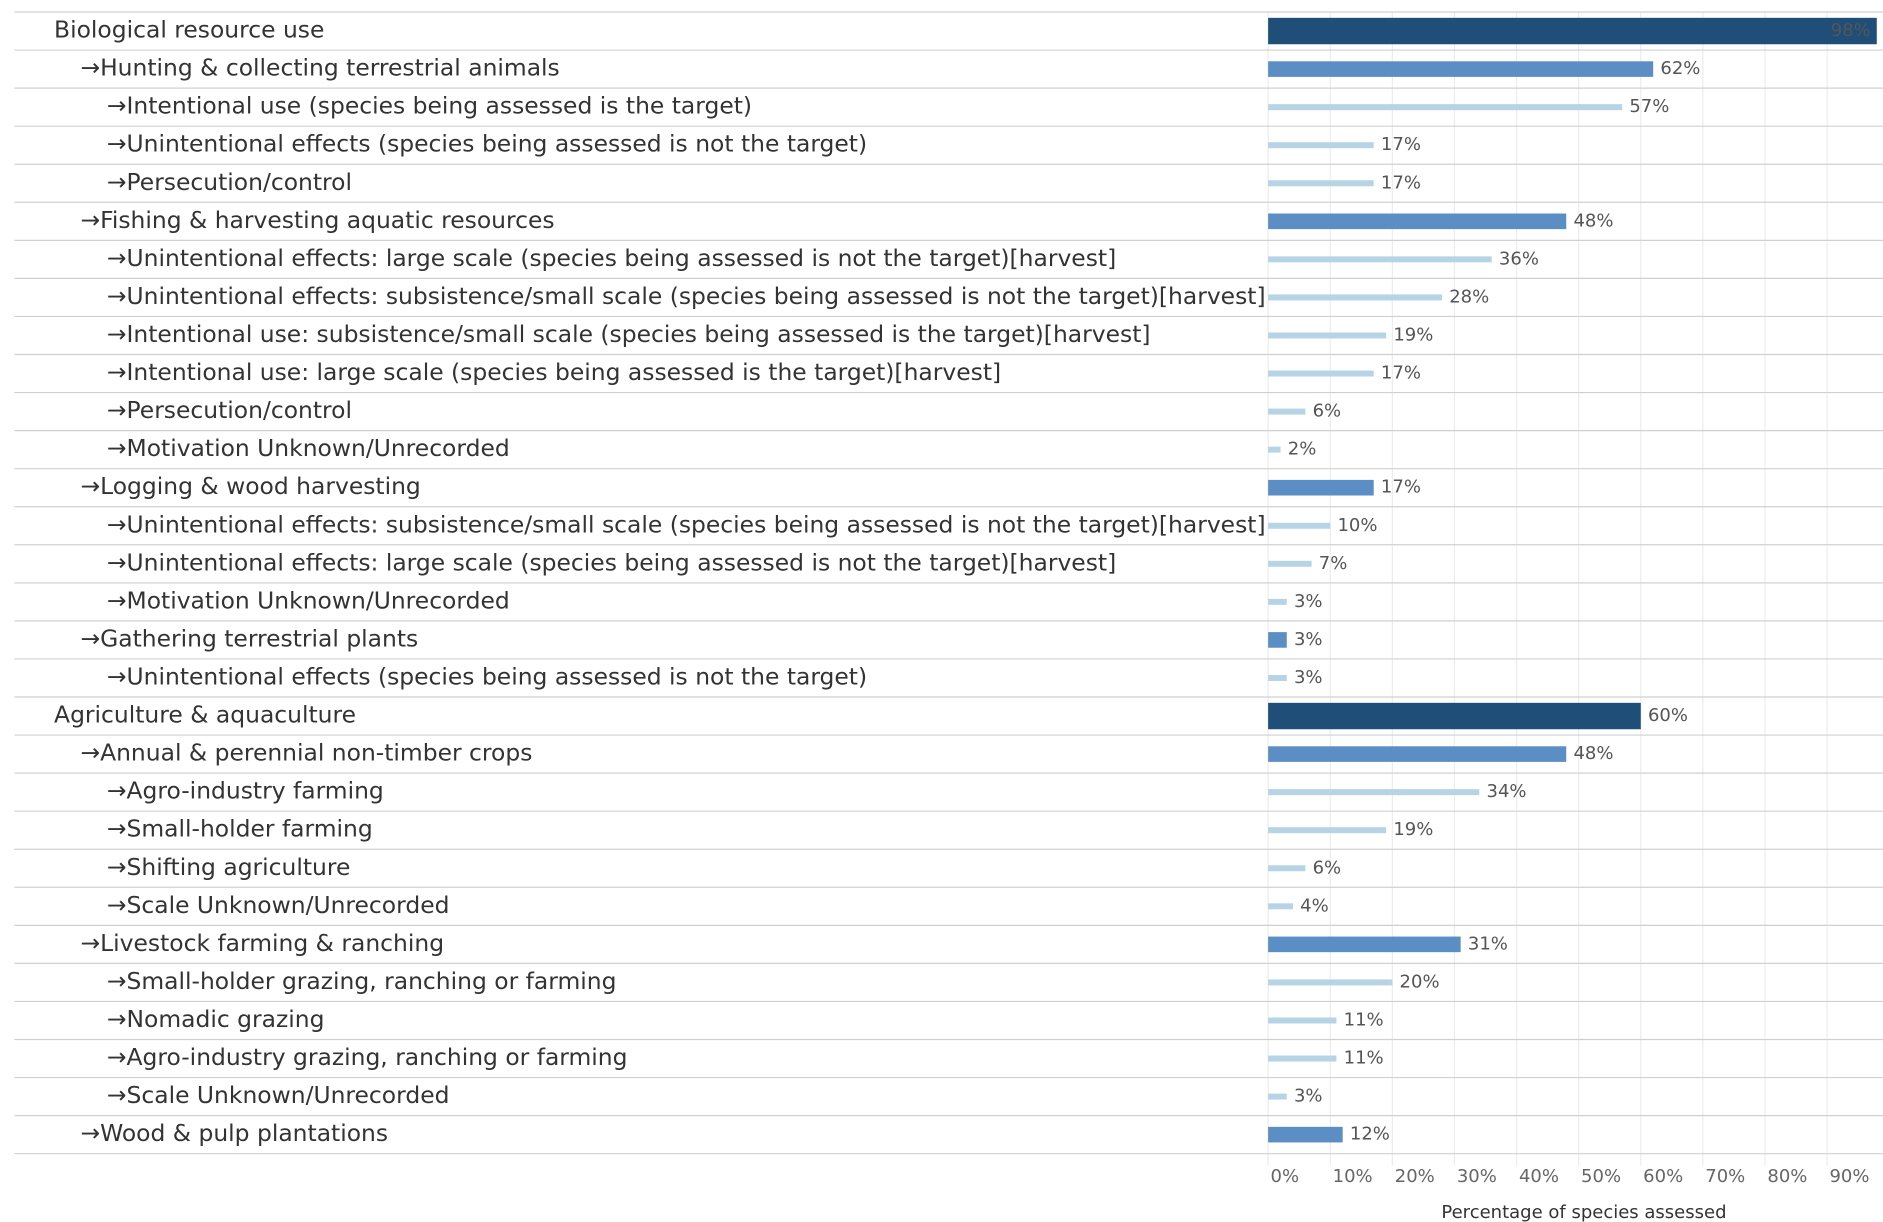 The image size is (1883, 1222). What do you see at coordinates (240, 829) in the screenshot?
I see `category-label: →Small-holder farming` at bounding box center [240, 829].